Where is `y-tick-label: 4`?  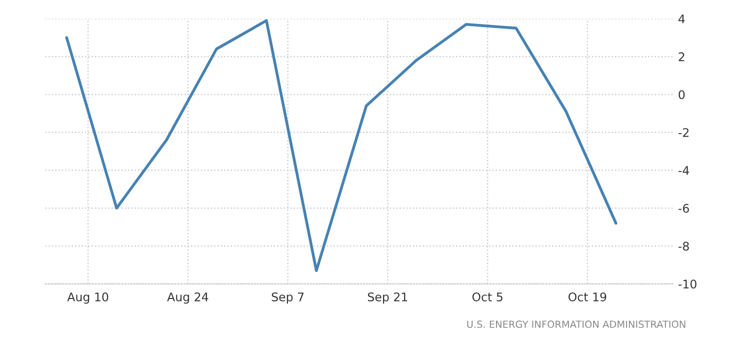
y-tick-label: 4 is located at coordinates (681, 19).